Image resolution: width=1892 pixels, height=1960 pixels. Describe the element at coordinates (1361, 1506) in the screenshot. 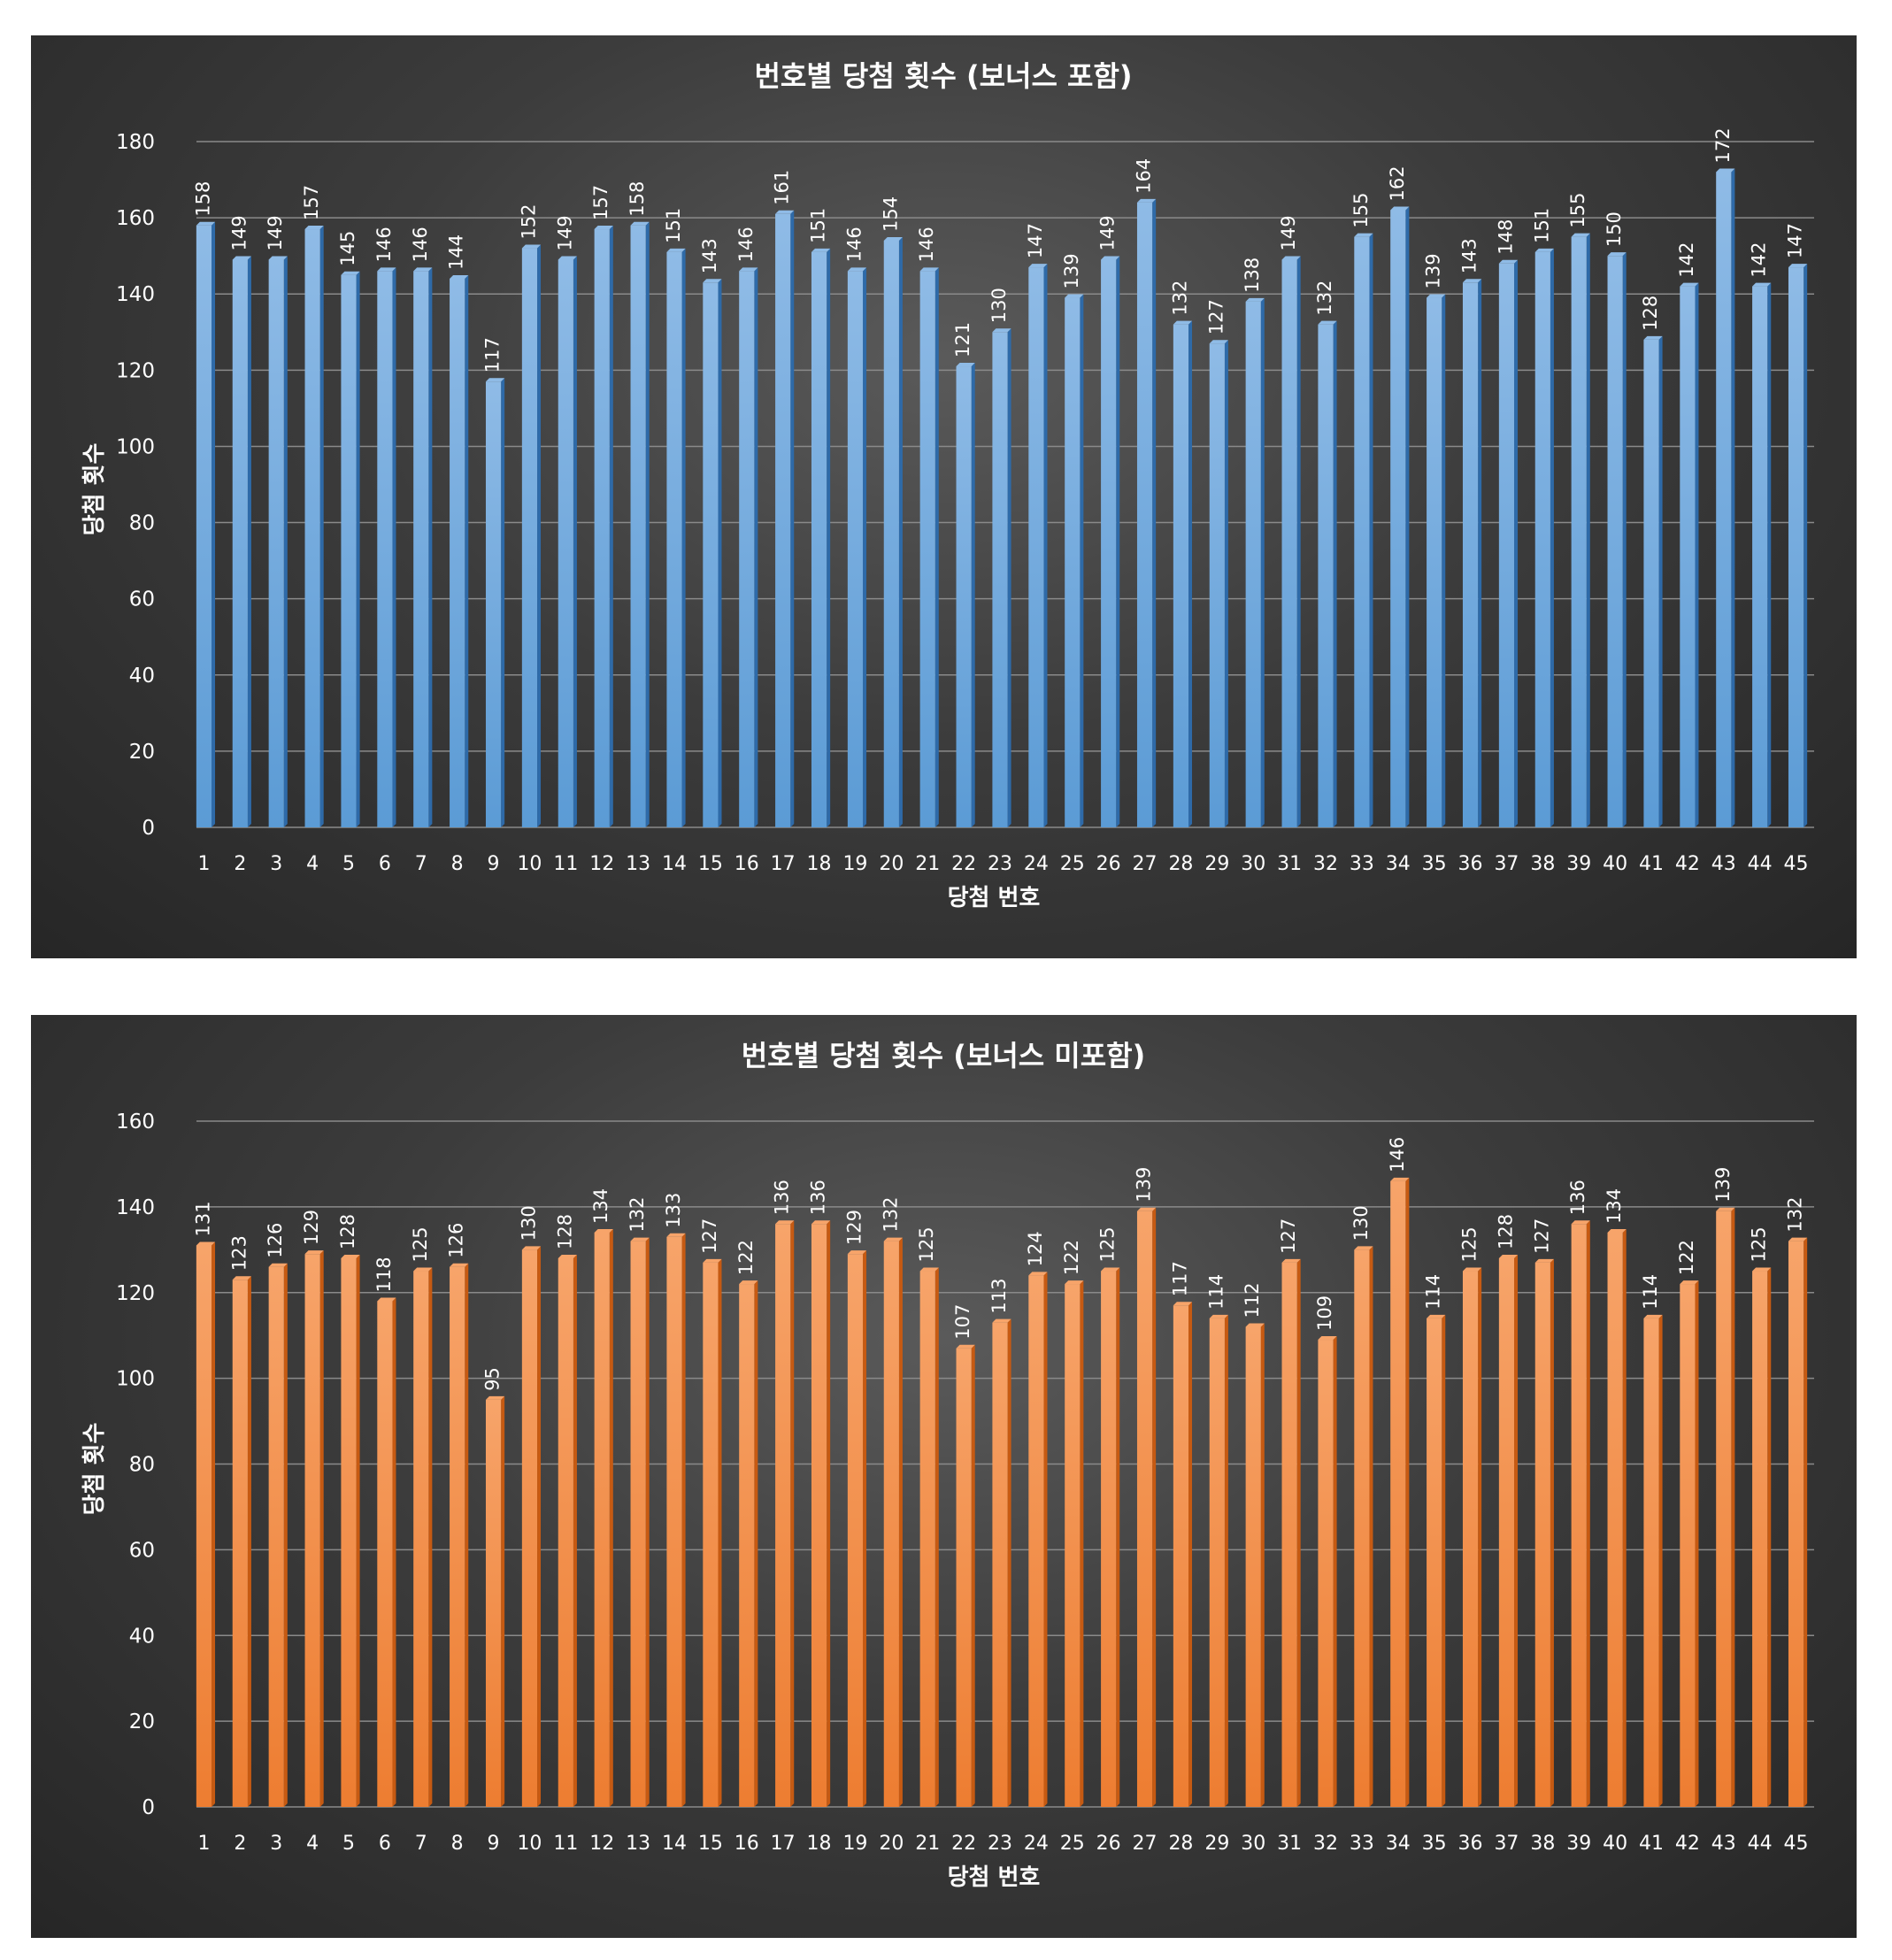

I see `bar-group: 130` at that location.